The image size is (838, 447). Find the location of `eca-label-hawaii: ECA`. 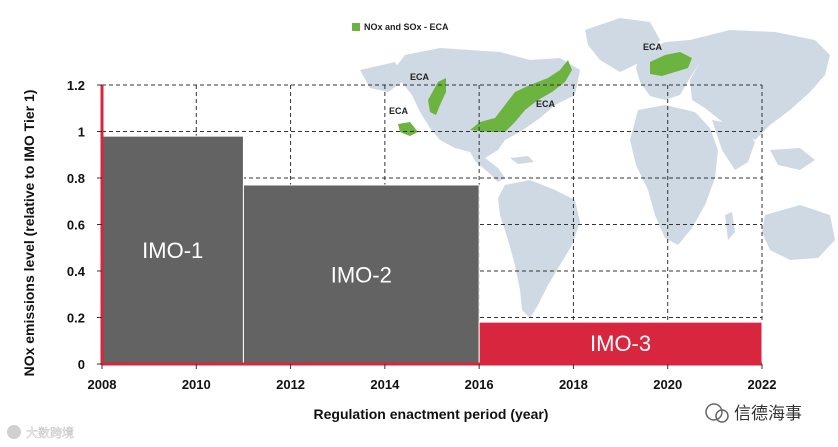

eca-label-hawaii: ECA is located at coordinates (399, 111).